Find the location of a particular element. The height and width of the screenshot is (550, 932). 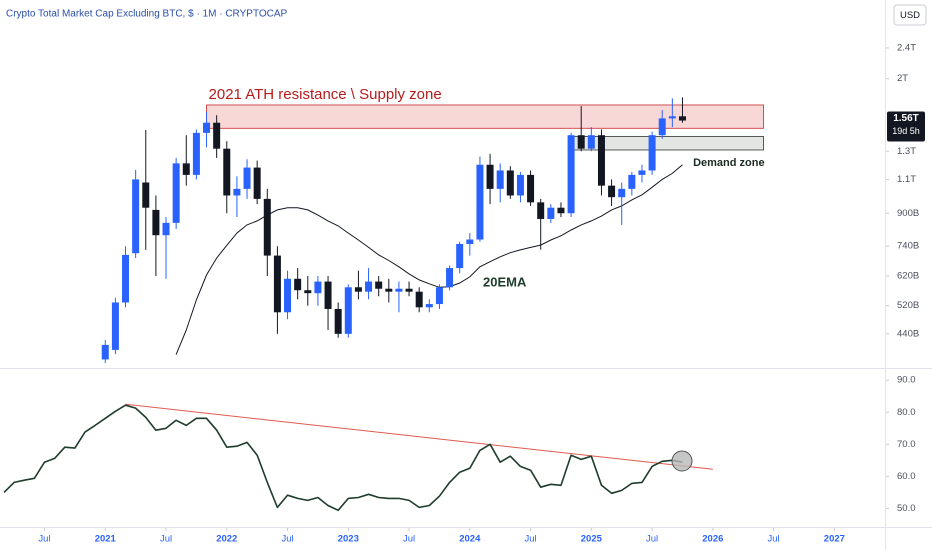

last-price-box is located at coordinates (906, 126).